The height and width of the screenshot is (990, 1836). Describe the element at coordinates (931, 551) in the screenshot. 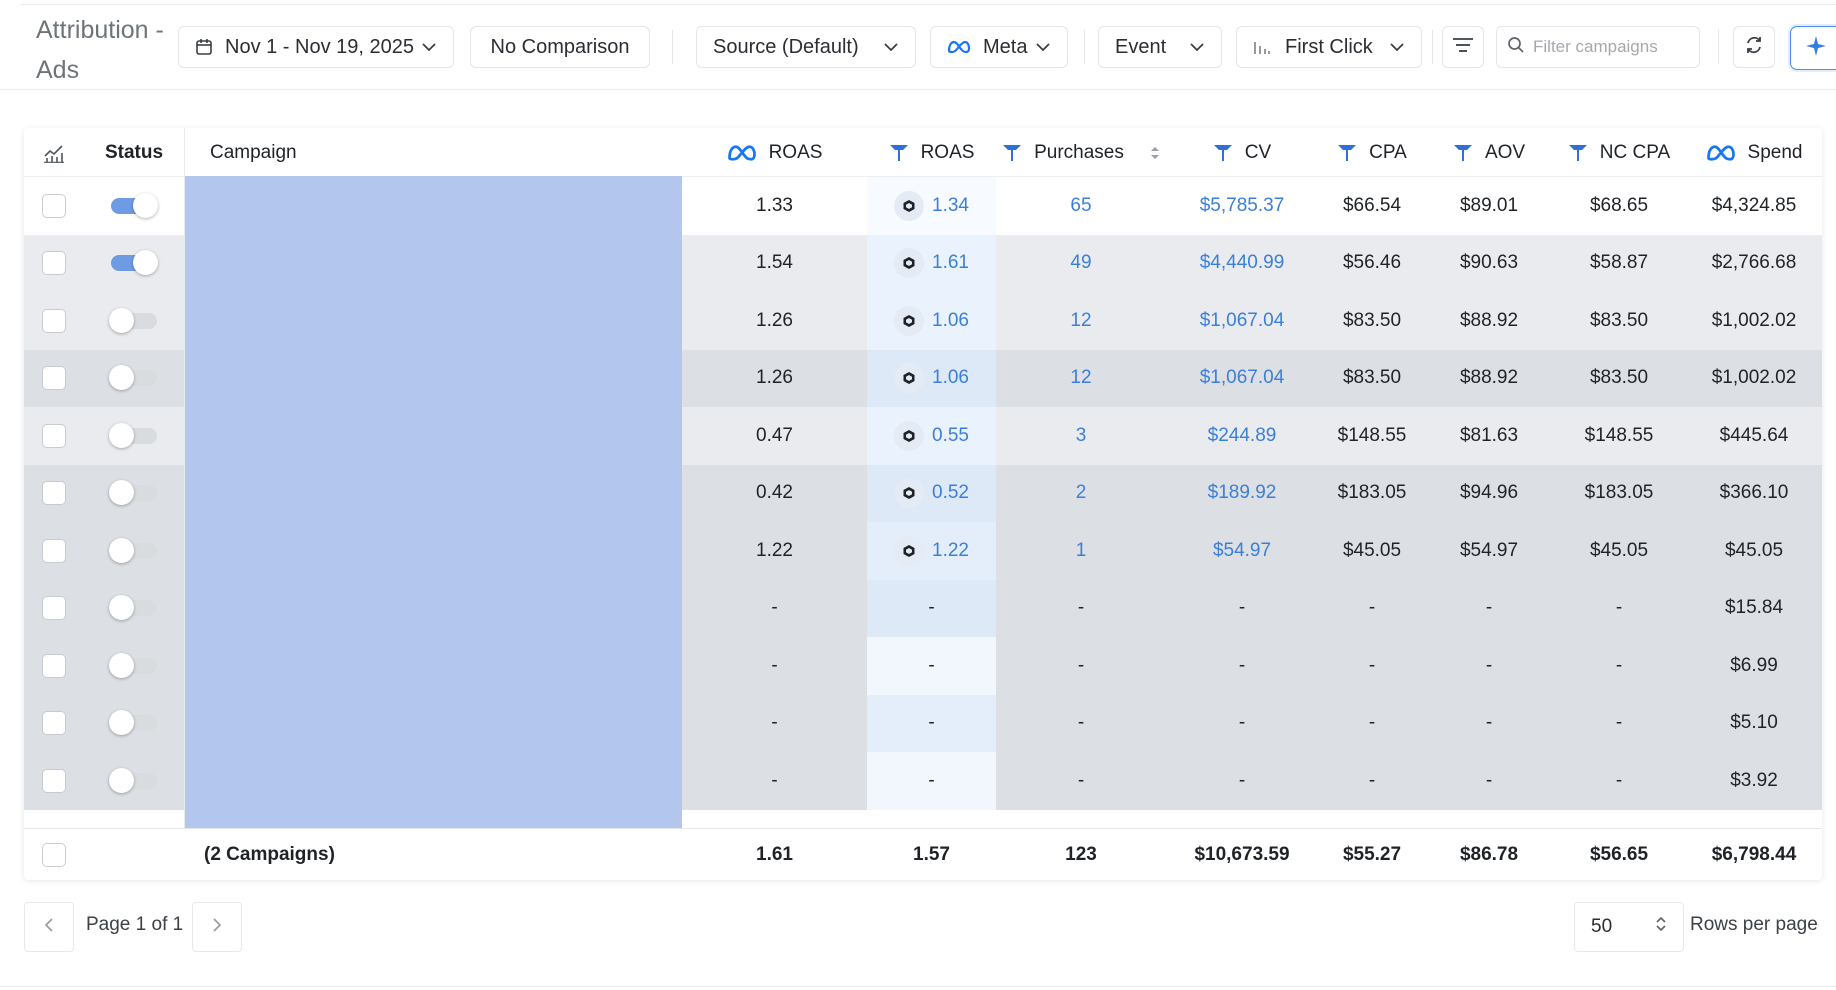

I see `cell-tw-roas: 1.22` at that location.